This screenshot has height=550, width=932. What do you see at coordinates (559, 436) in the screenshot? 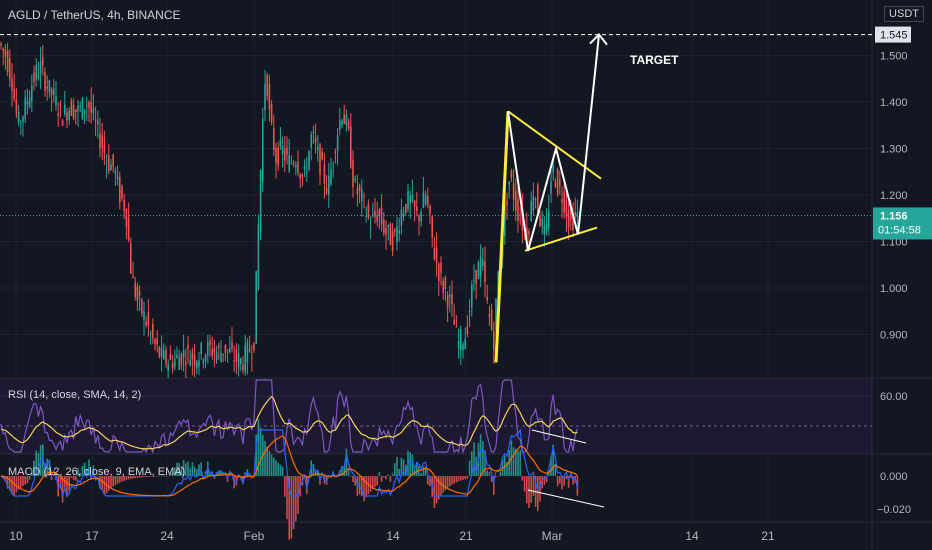
I see `rsi-divergence-line` at bounding box center [559, 436].